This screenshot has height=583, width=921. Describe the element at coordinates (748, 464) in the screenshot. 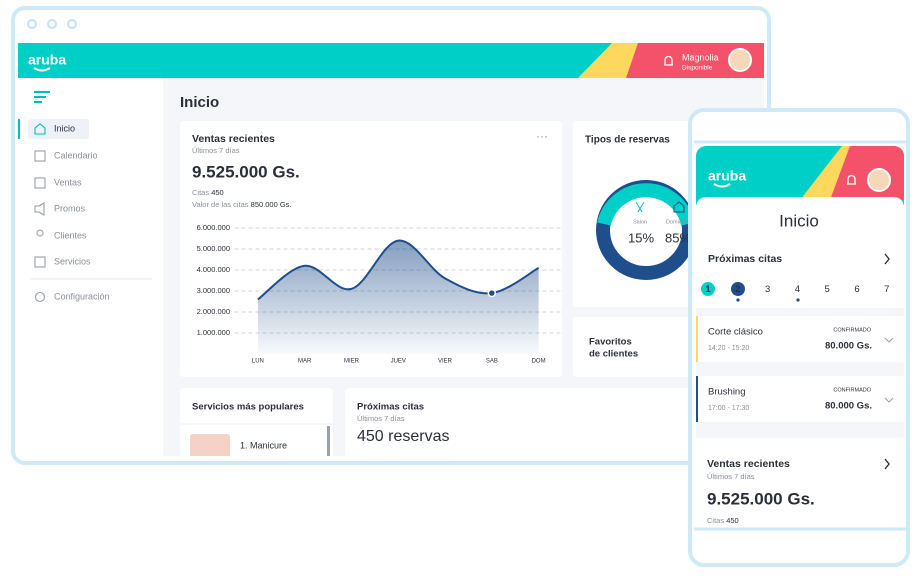

I see `section-title: Ventas recientes` at that location.